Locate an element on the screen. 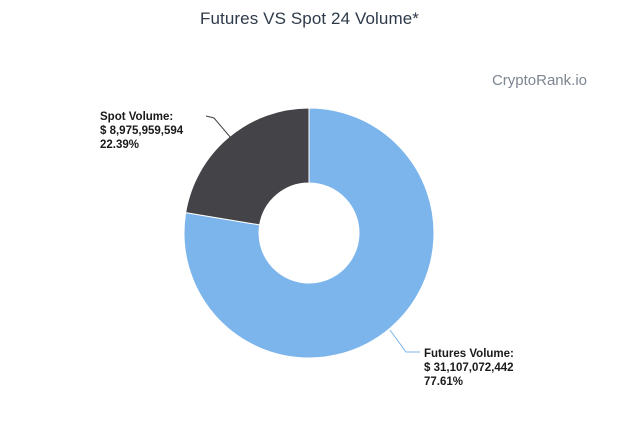  data-label-futures-volume-name: Futures Volume: is located at coordinates (469, 354).